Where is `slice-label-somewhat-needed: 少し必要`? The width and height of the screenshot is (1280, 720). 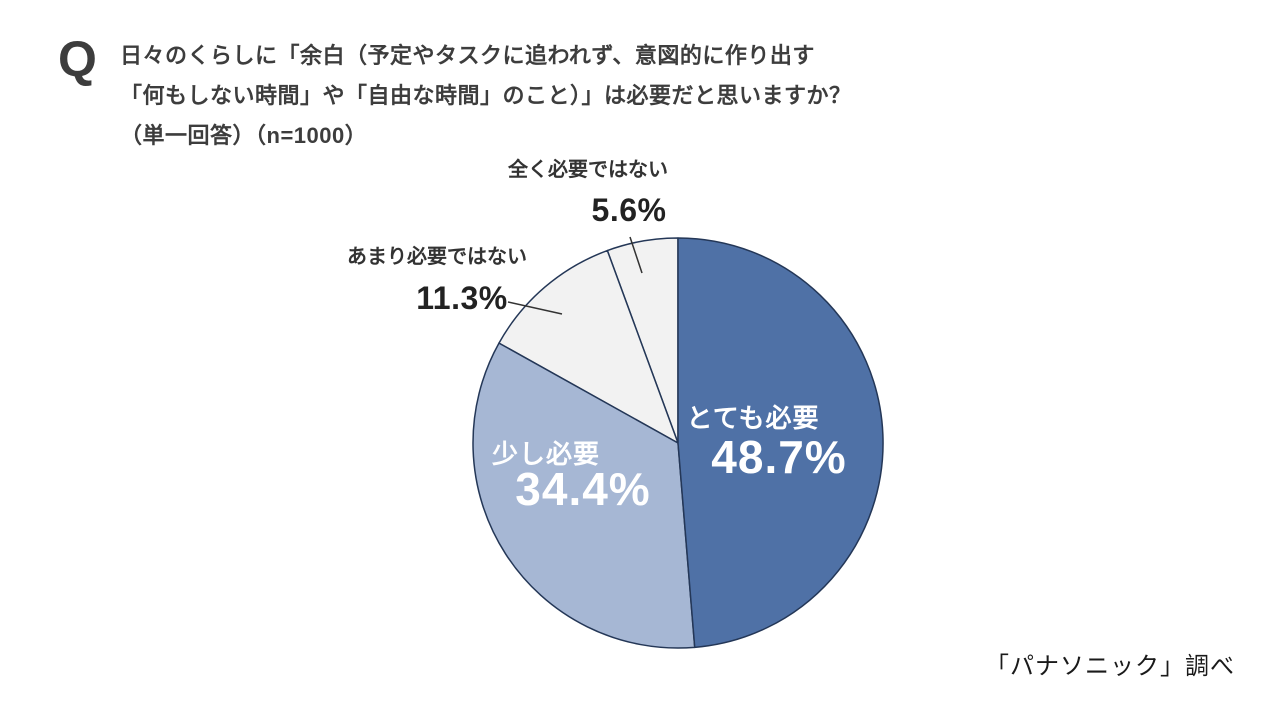
slice-label-somewhat-needed: 少し必要 is located at coordinates (546, 454).